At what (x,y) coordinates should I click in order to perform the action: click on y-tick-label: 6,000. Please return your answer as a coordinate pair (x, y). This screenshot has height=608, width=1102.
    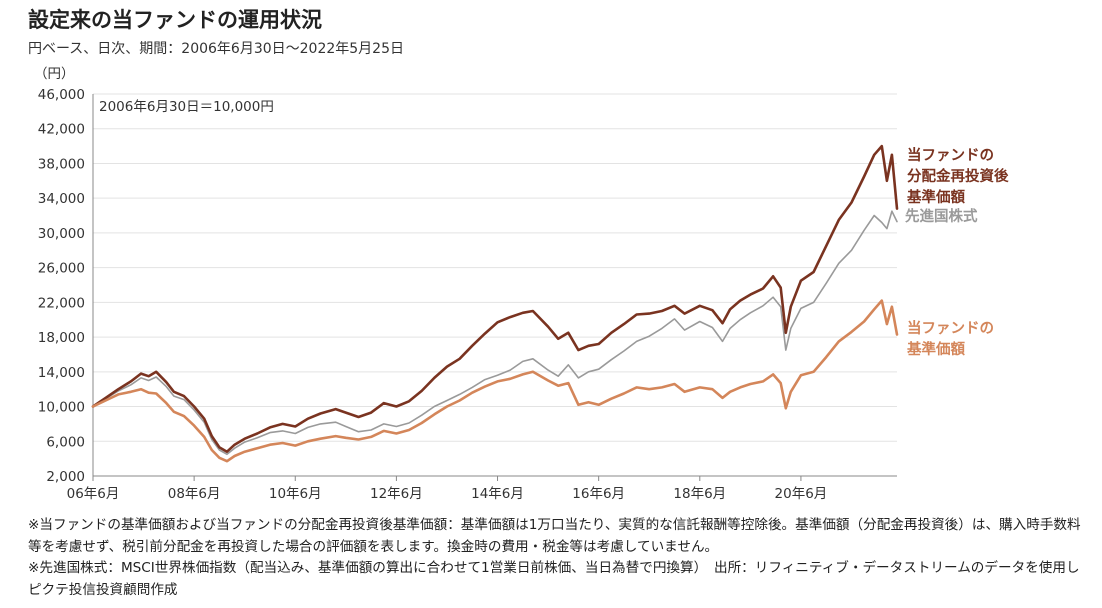
    Looking at the image, I should click on (65, 442).